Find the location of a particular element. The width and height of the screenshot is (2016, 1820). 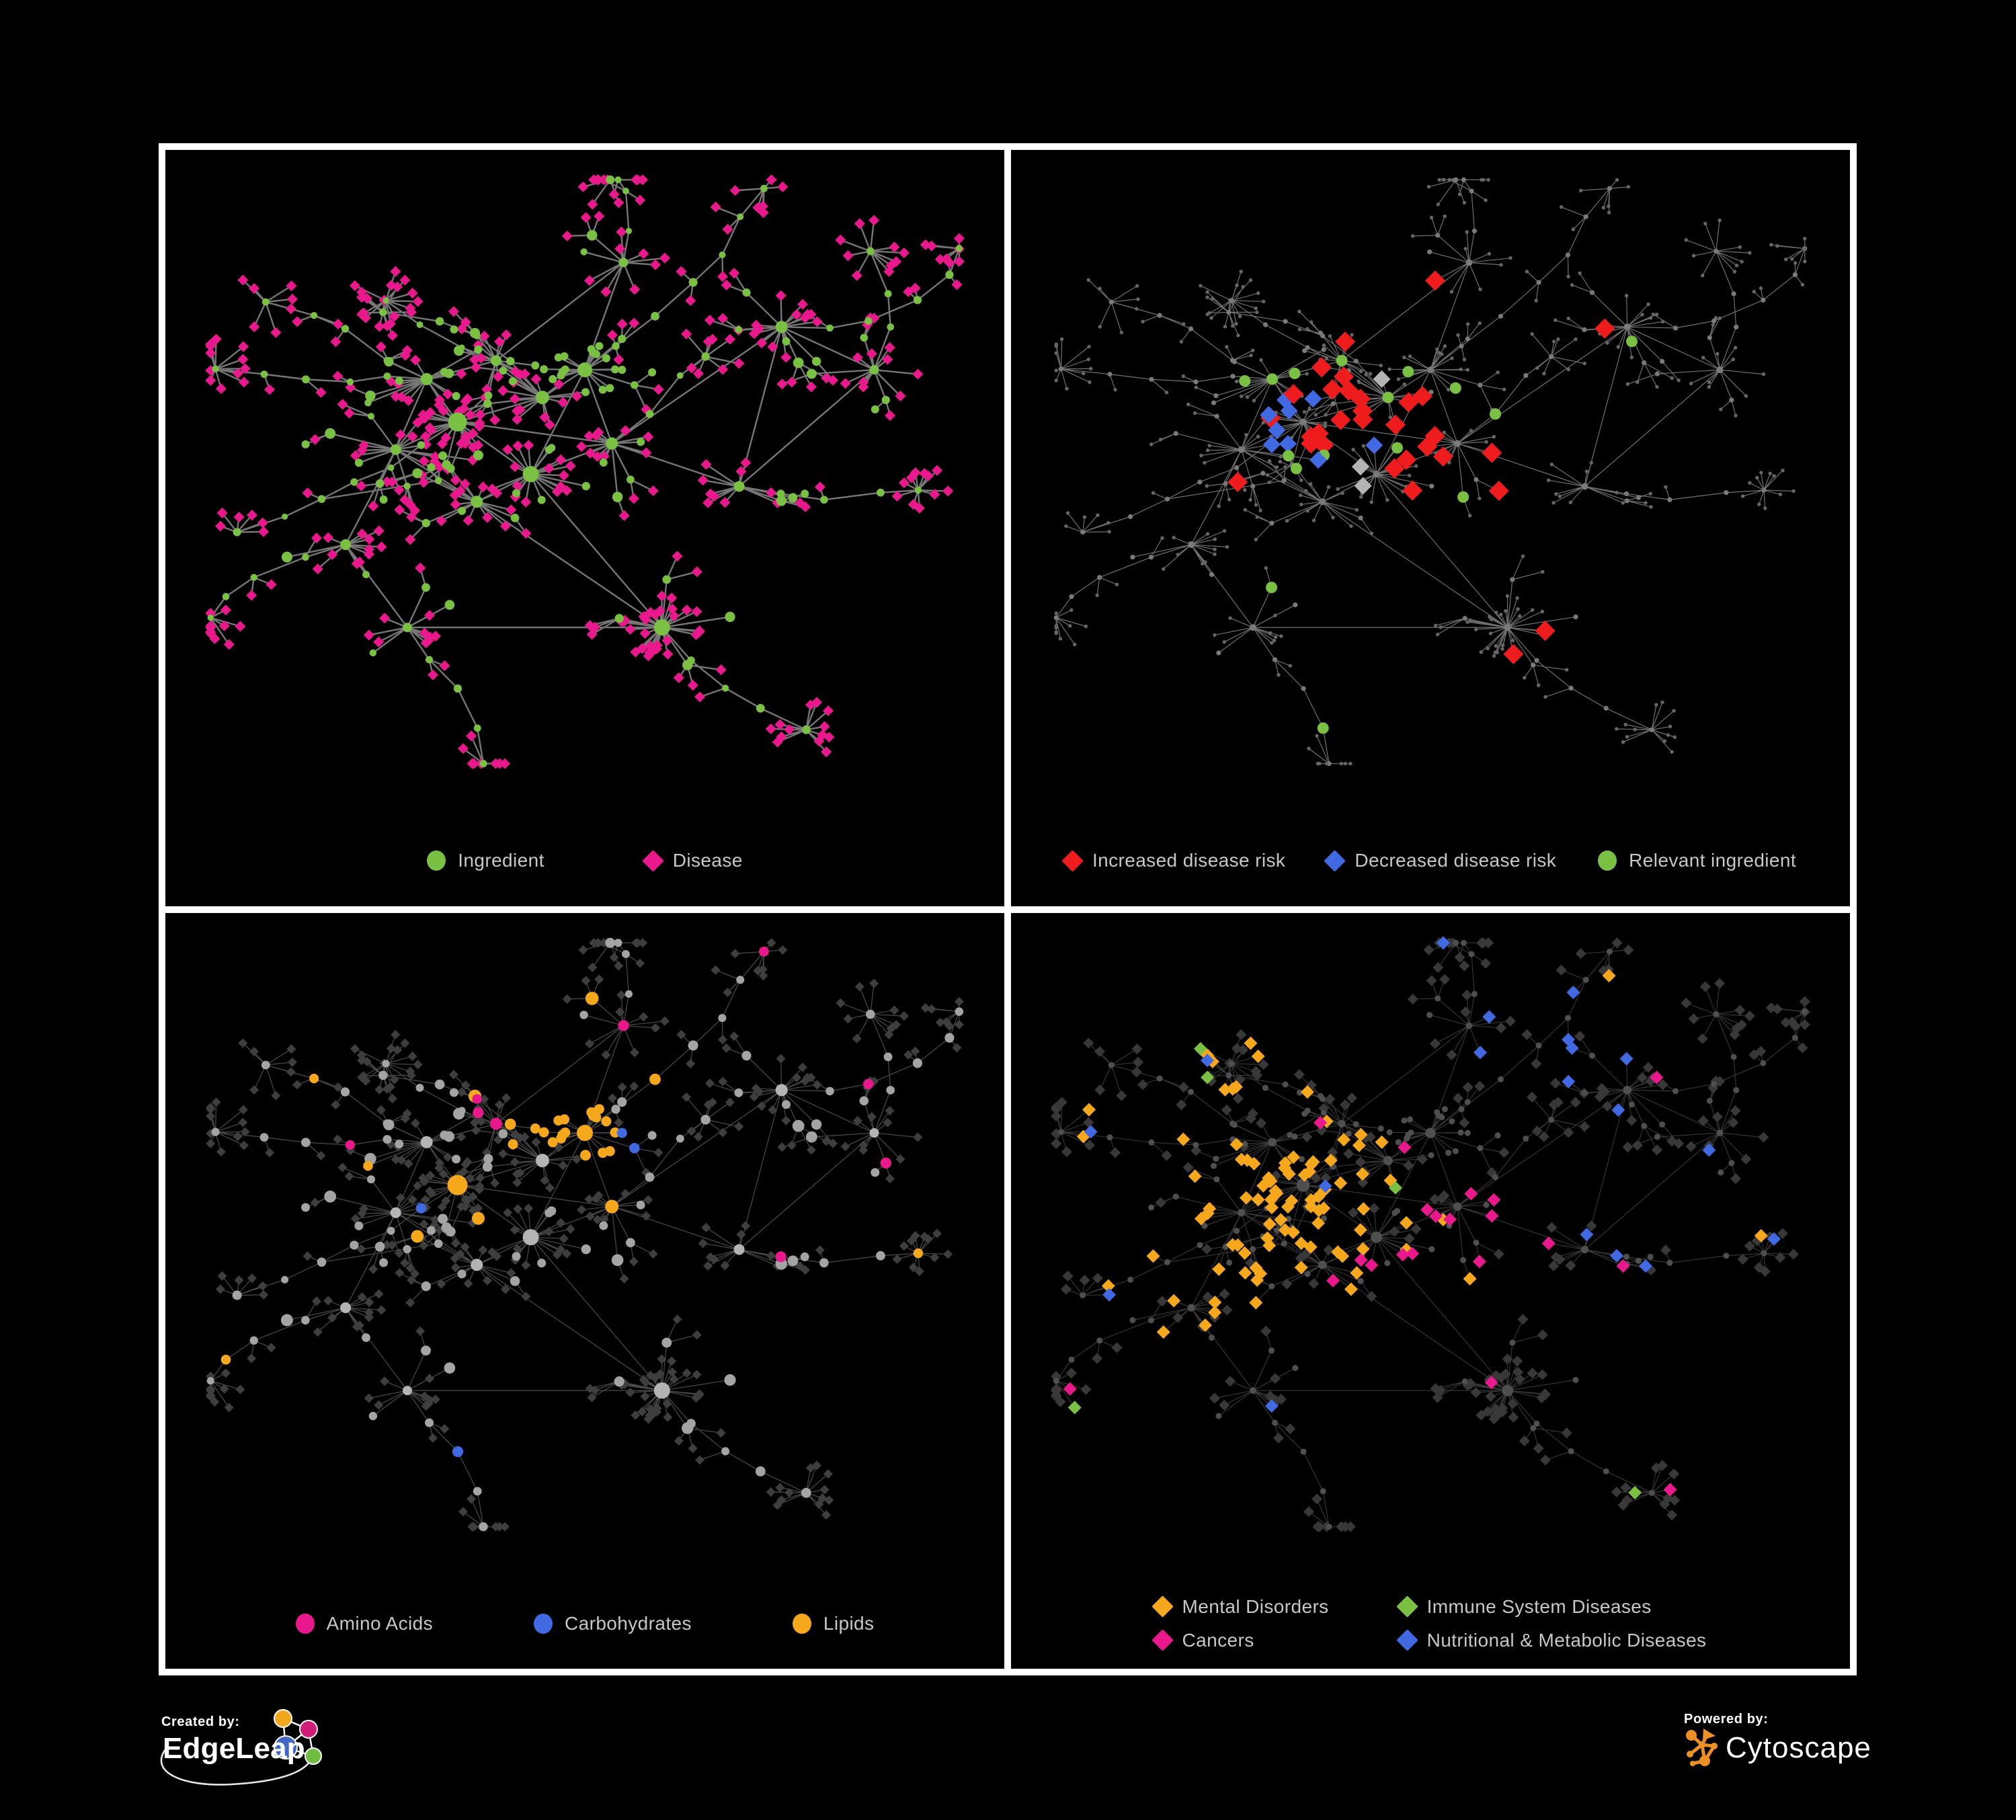

legend-label: Relevant ingredient is located at coordinates (1713, 860).